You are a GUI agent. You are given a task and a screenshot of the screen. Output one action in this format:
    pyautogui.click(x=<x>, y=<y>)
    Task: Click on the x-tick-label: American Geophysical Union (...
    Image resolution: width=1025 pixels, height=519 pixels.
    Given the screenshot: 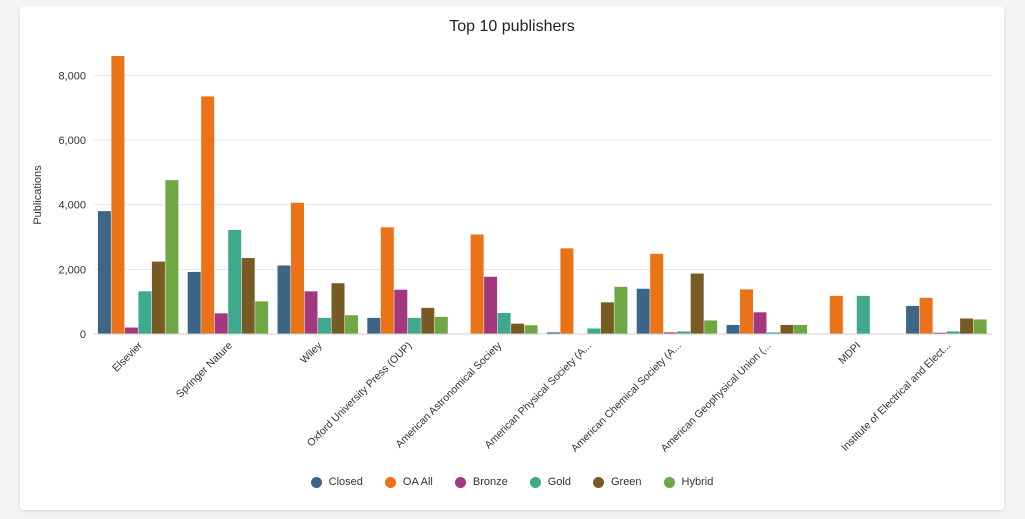 What is the action you would take?
    pyautogui.click(x=716, y=397)
    